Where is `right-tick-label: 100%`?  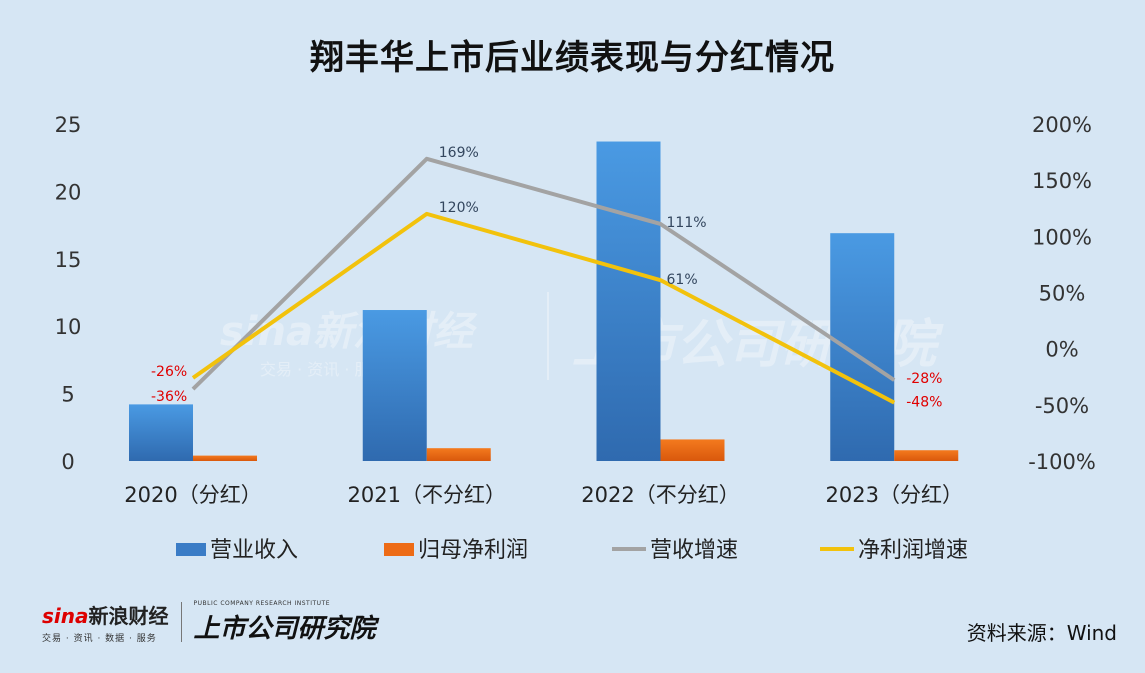
right-tick-label: 100% is located at coordinates (1062, 237).